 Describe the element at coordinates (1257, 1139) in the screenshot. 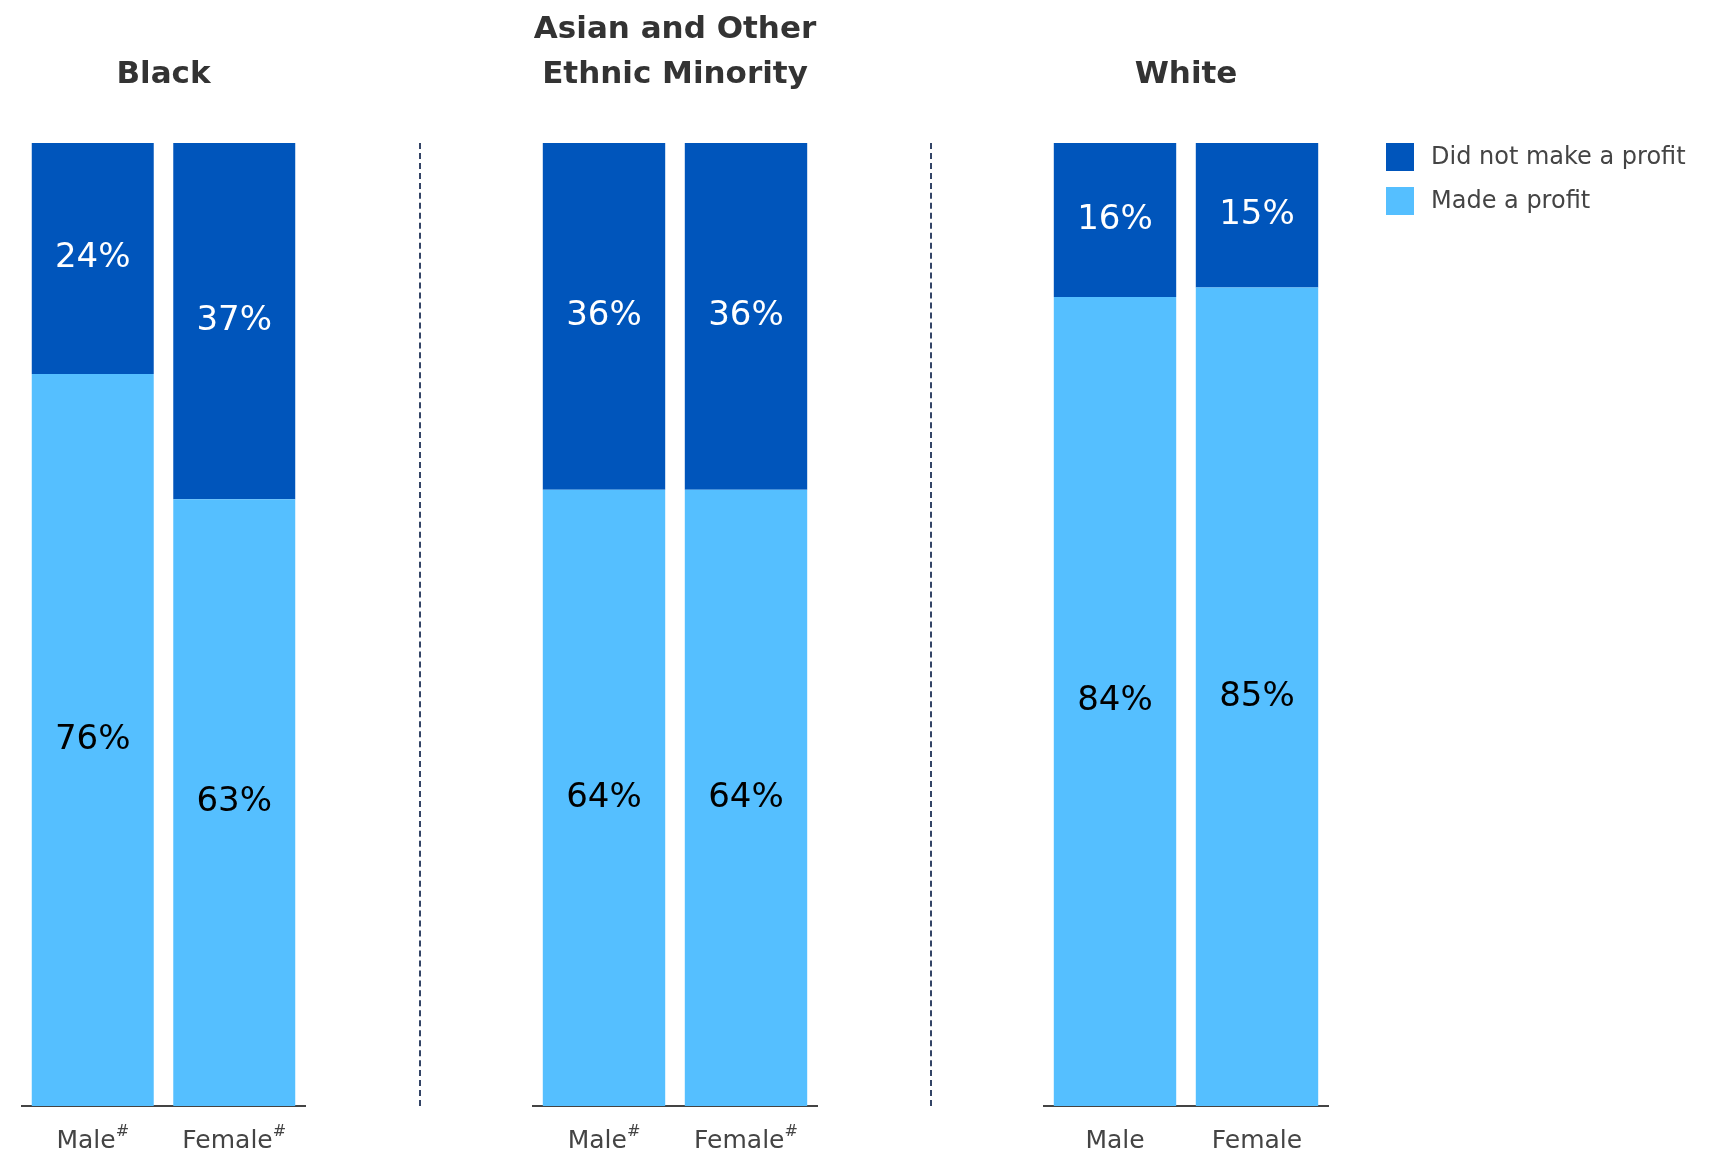

I see `x-tick-label: Female` at that location.